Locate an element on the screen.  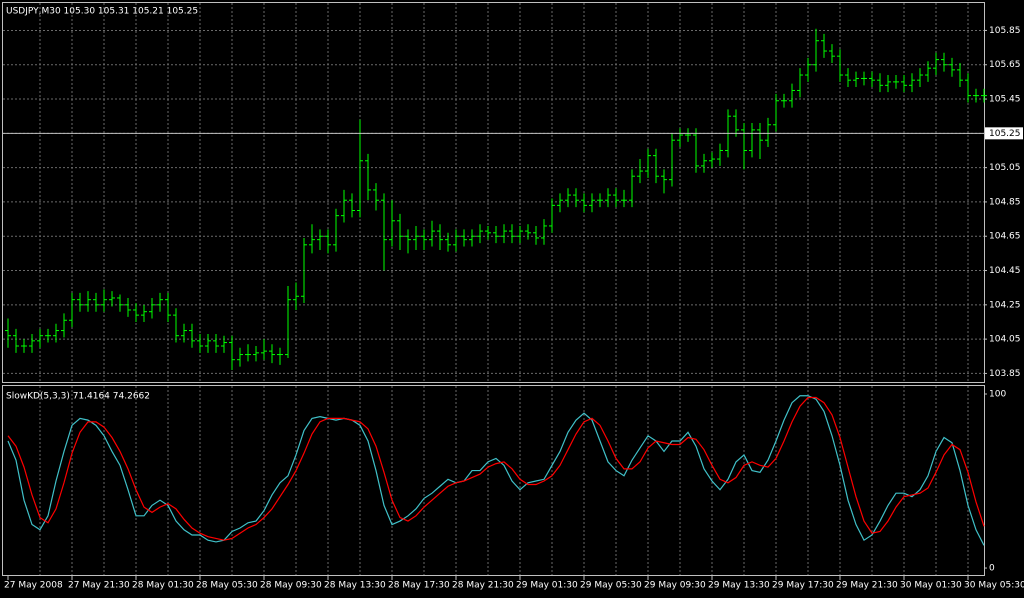
x-tick-label: 28 May 21:30 is located at coordinates (483, 586).